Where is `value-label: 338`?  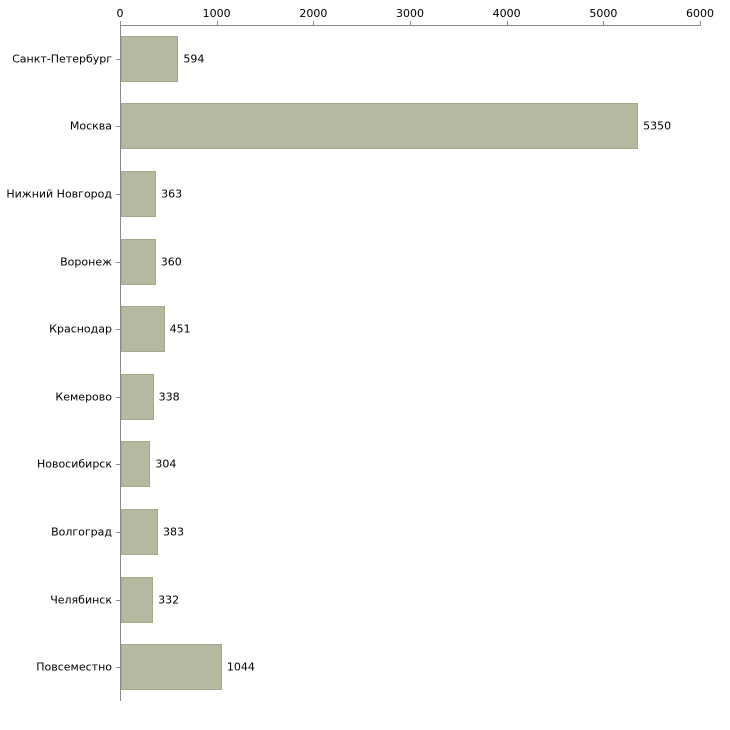
value-label: 338 is located at coordinates (169, 397).